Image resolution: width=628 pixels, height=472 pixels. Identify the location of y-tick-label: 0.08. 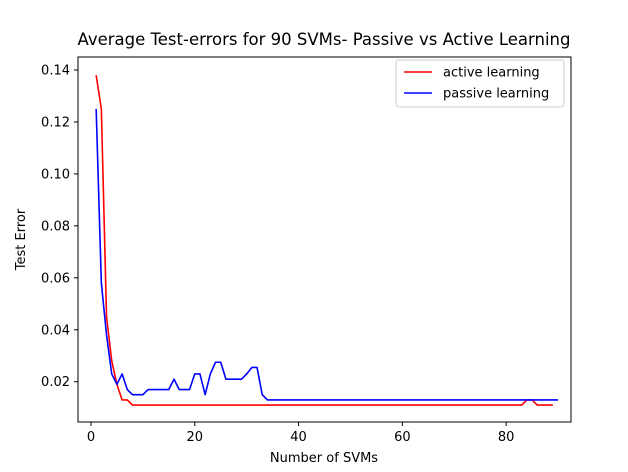
(55, 226).